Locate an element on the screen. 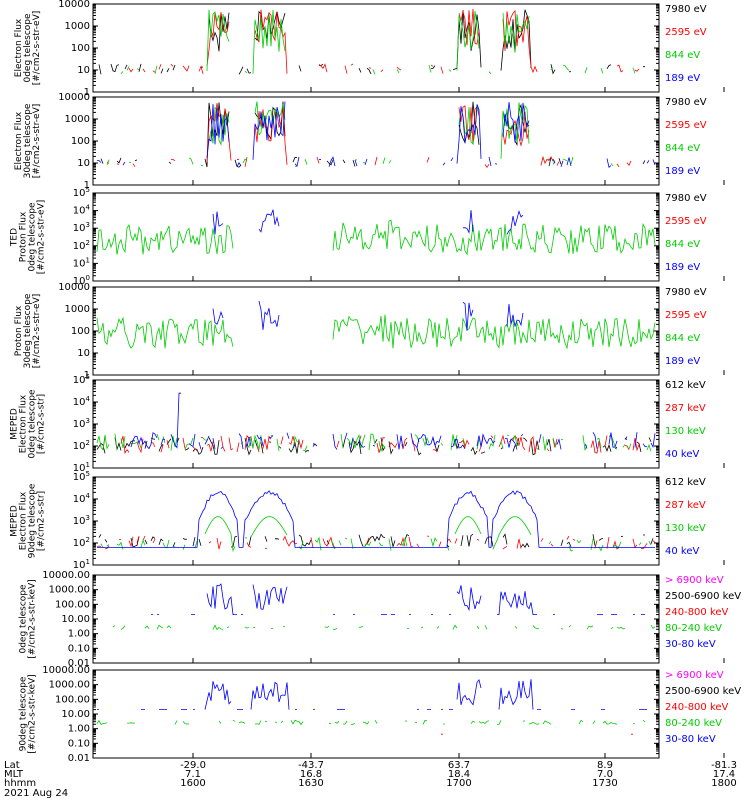 The width and height of the screenshot is (750, 800). x-tick-label: 1730 is located at coordinates (604, 783).